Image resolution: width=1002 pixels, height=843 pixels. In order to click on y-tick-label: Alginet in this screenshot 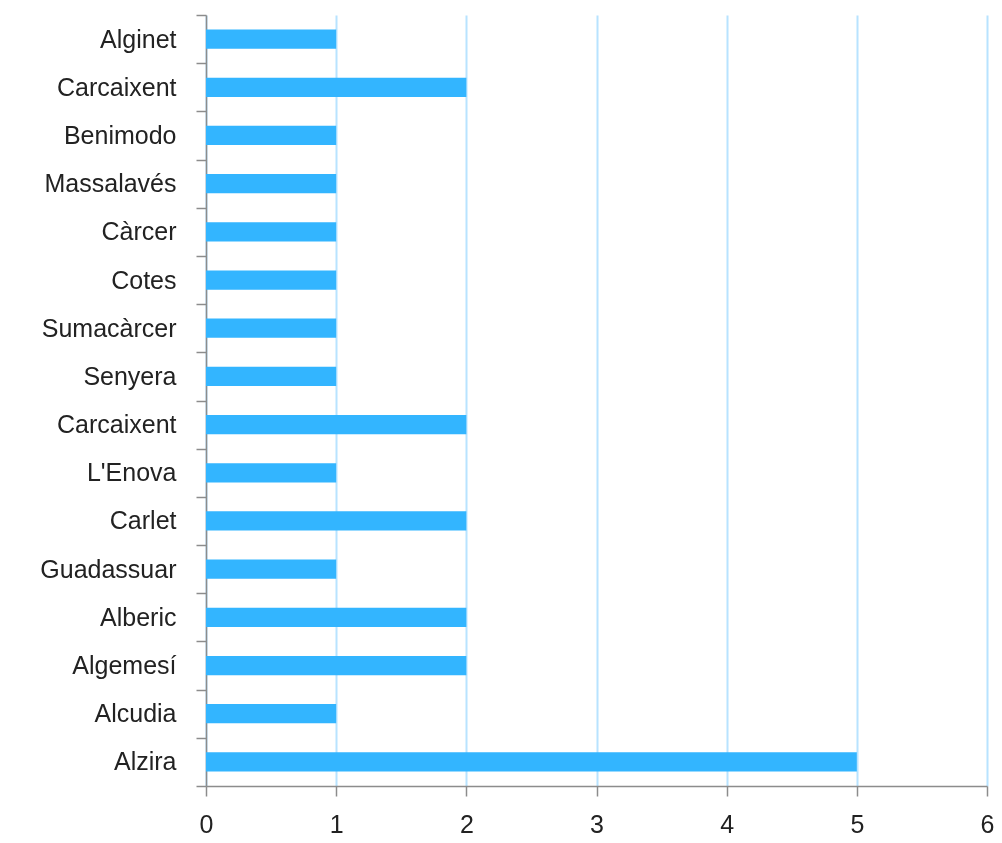, I will do `click(138, 38)`.